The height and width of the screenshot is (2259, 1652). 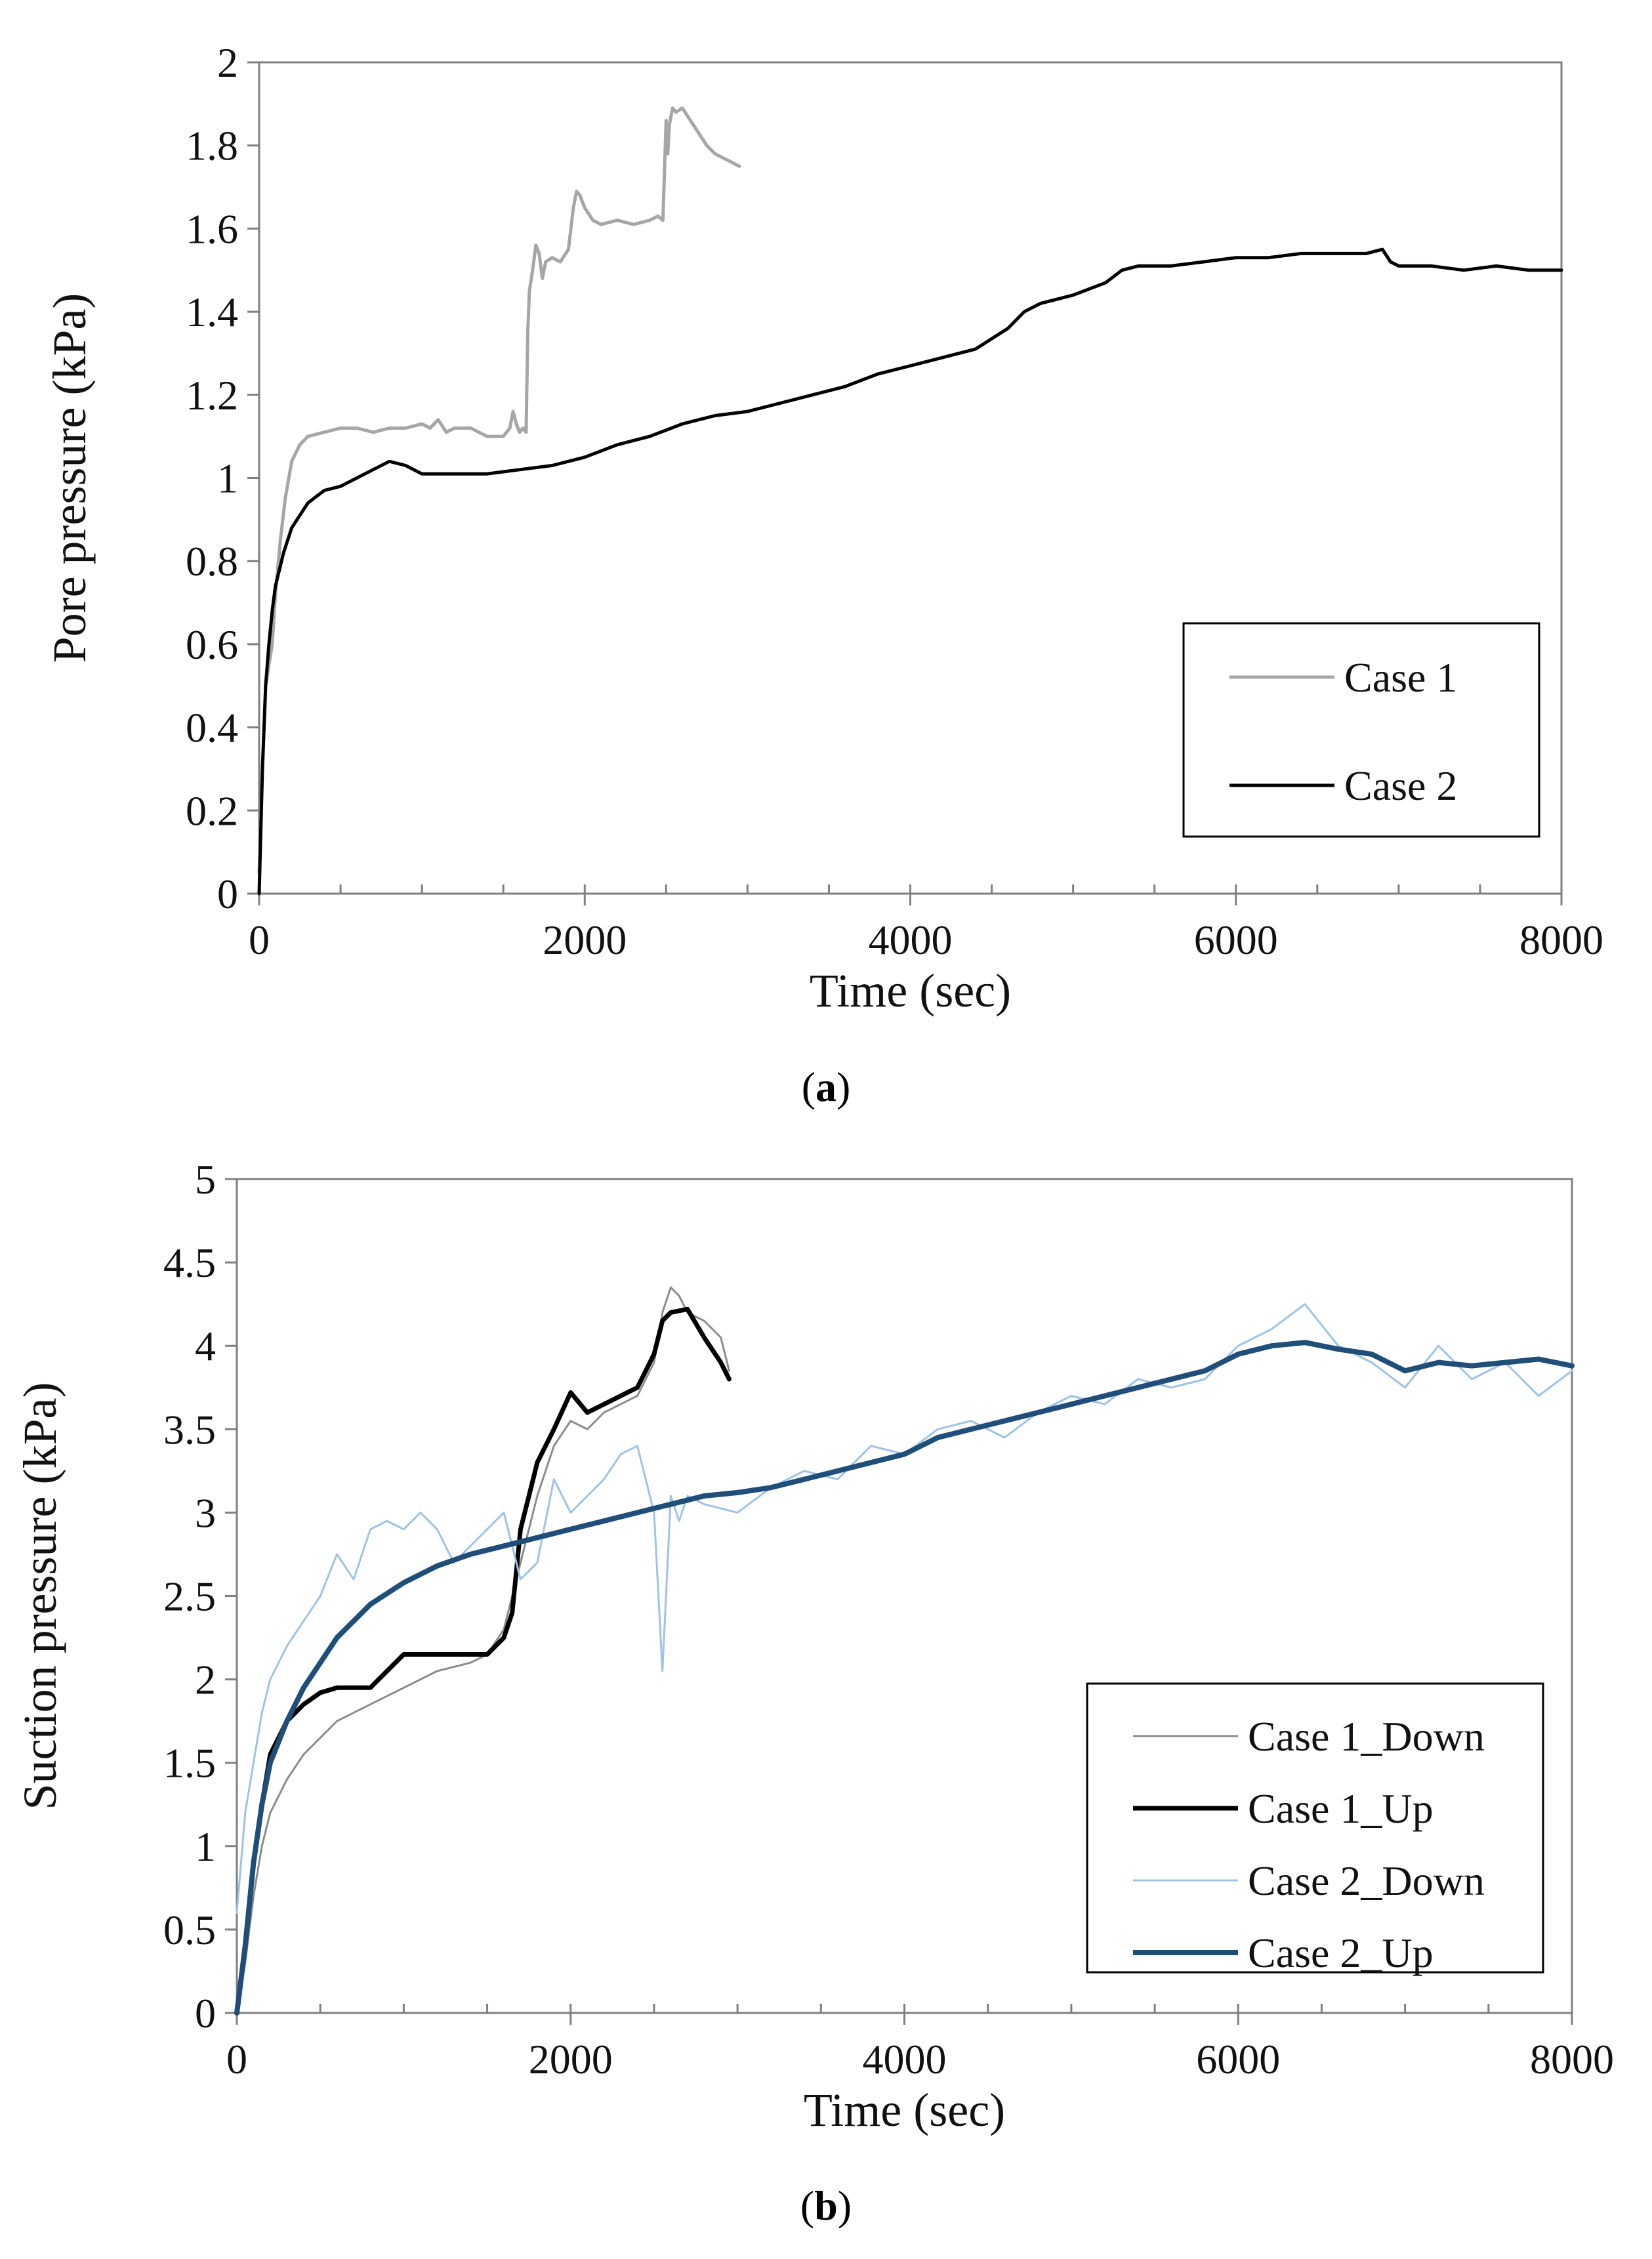 What do you see at coordinates (1572, 2059) in the screenshot?
I see `chart-b-x-tick-label: 8000` at bounding box center [1572, 2059].